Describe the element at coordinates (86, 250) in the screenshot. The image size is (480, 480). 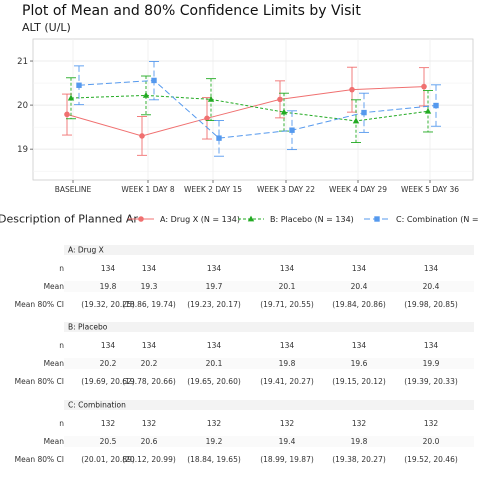
I see `table-group-label: A: Drug X` at that location.